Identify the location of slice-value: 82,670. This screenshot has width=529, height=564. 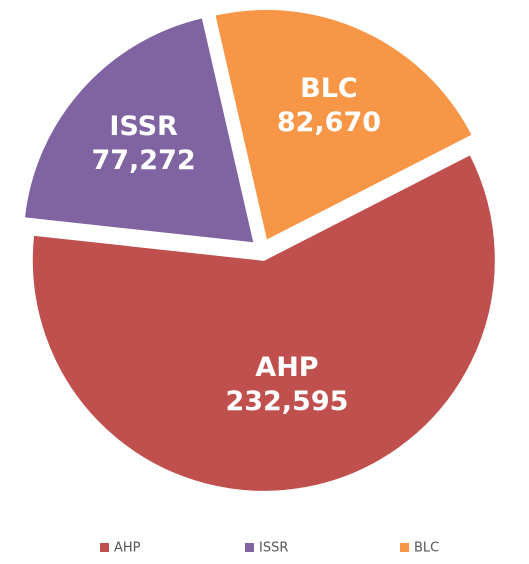
(329, 122).